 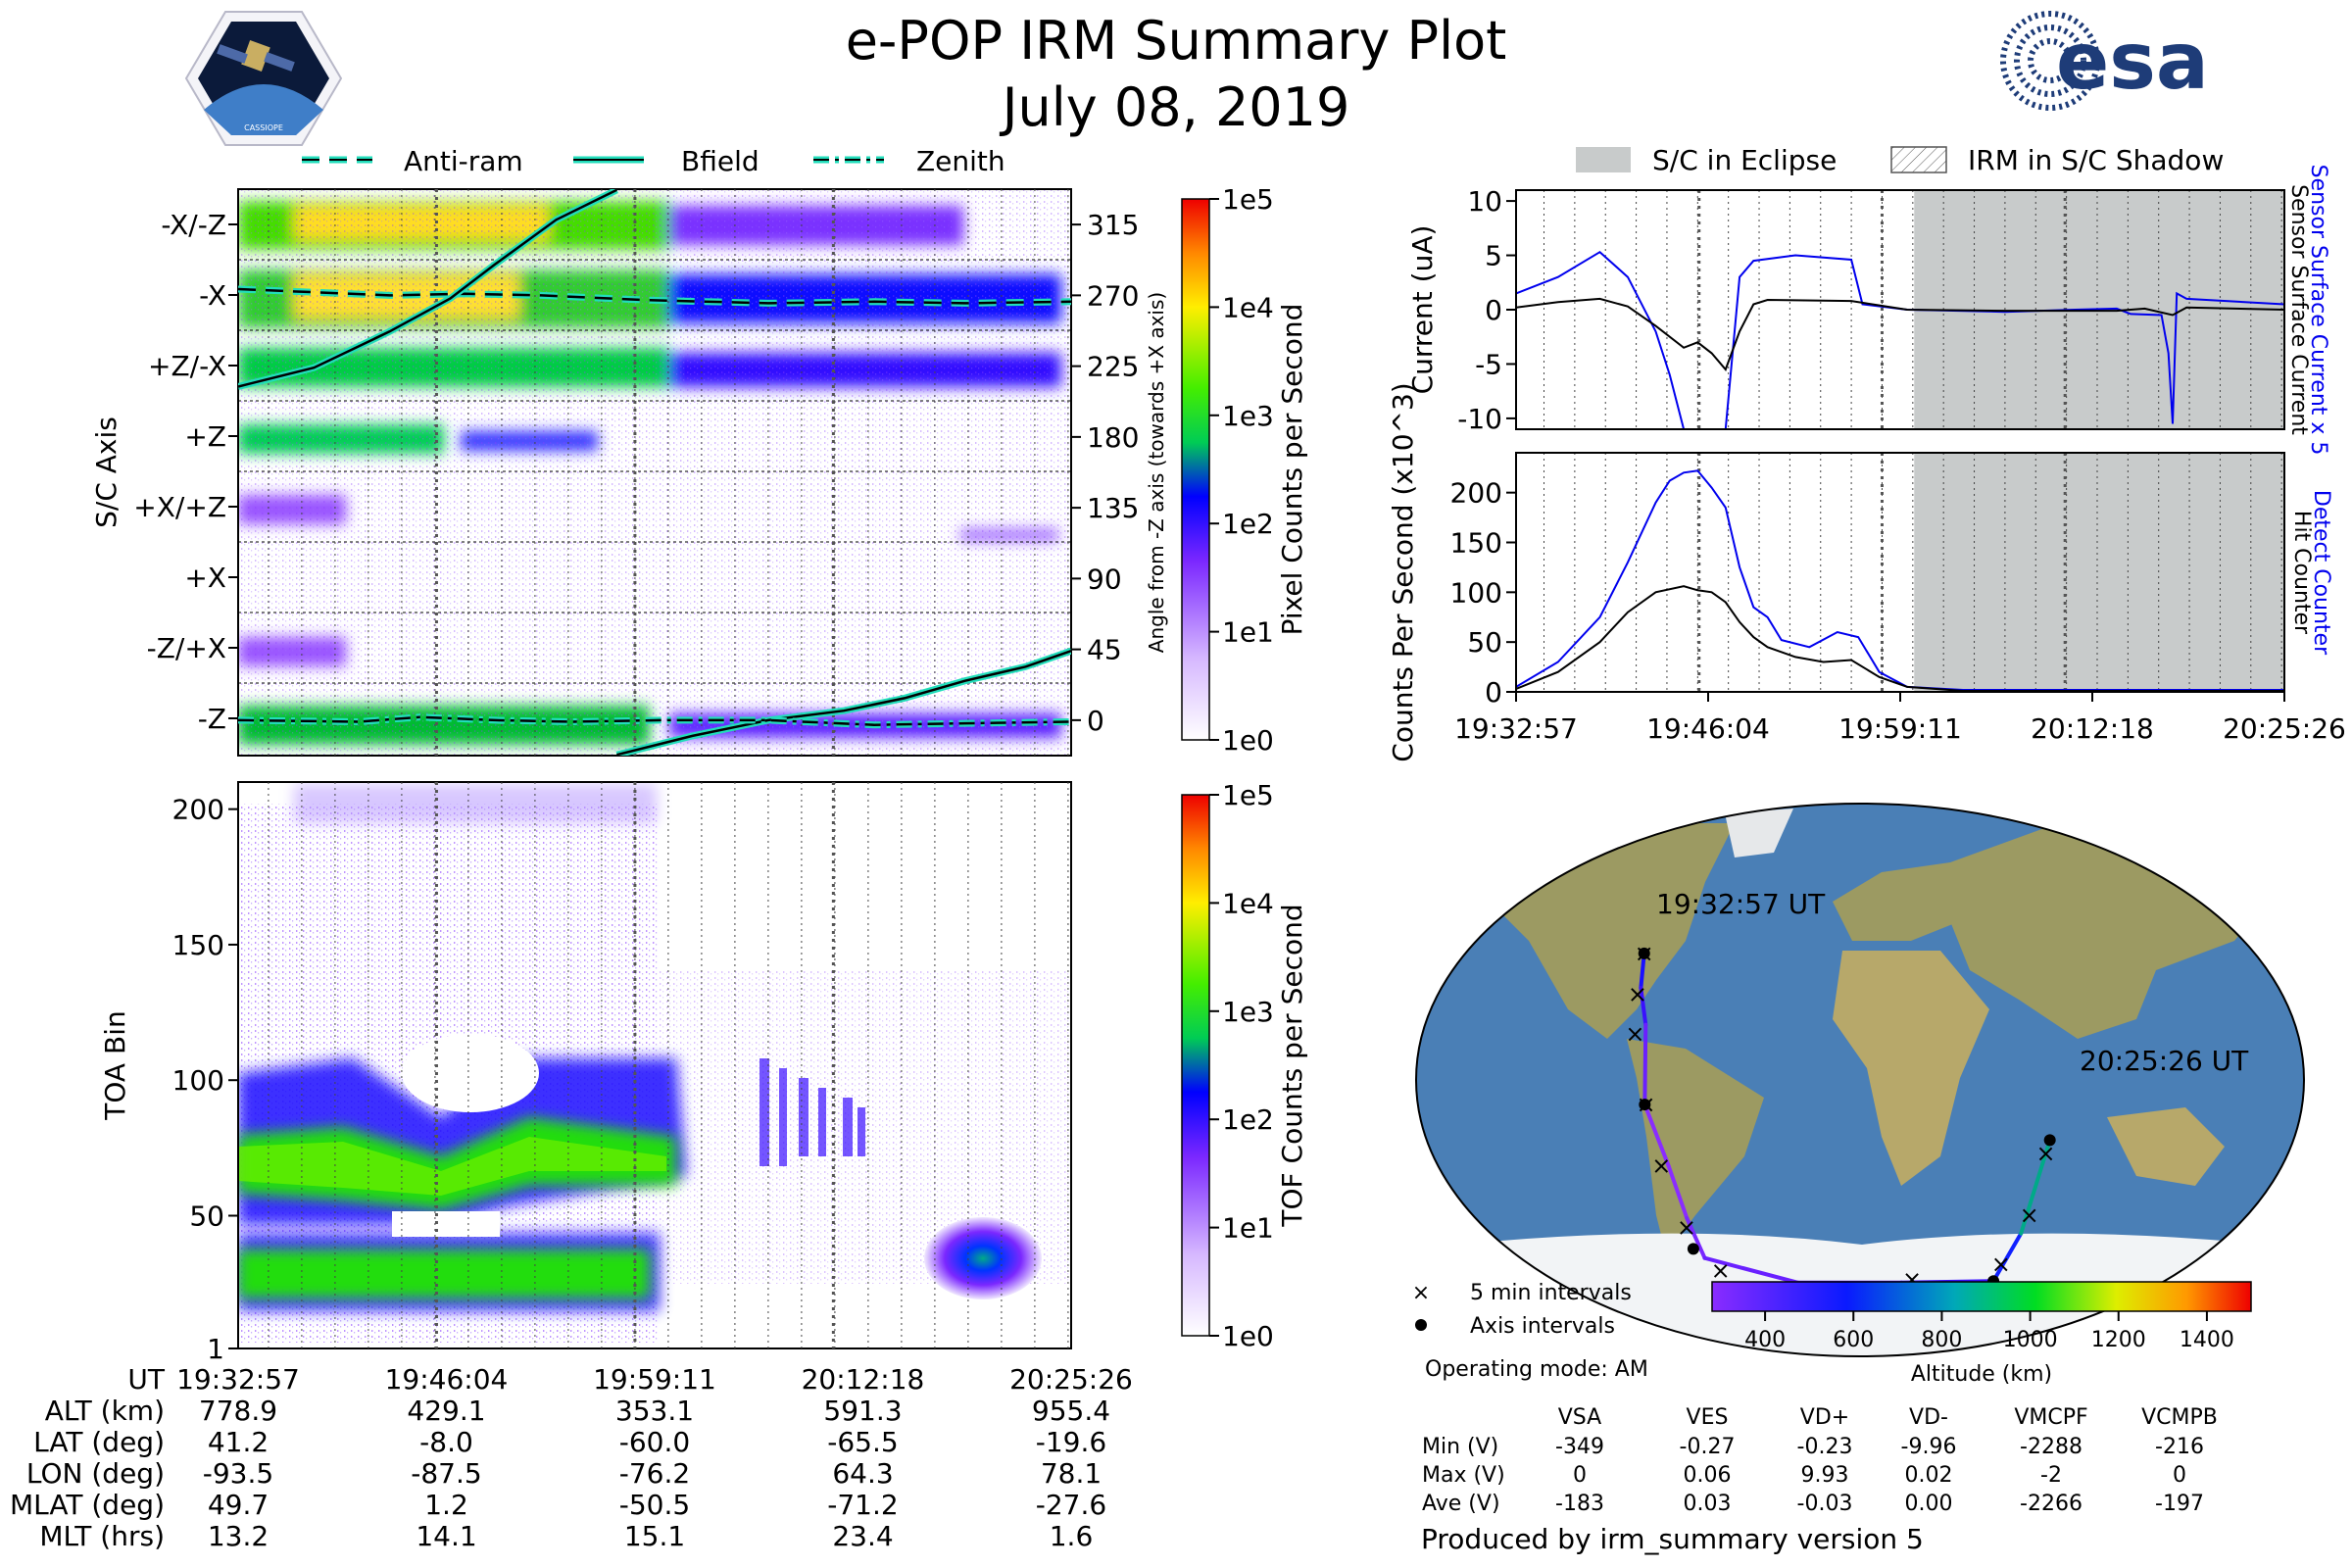 I want to click on tof-colorbar: 1e0 1e1 1e2 1e3 1e4 1e5 TOF Counts per Second, so click(x=1244, y=1065).